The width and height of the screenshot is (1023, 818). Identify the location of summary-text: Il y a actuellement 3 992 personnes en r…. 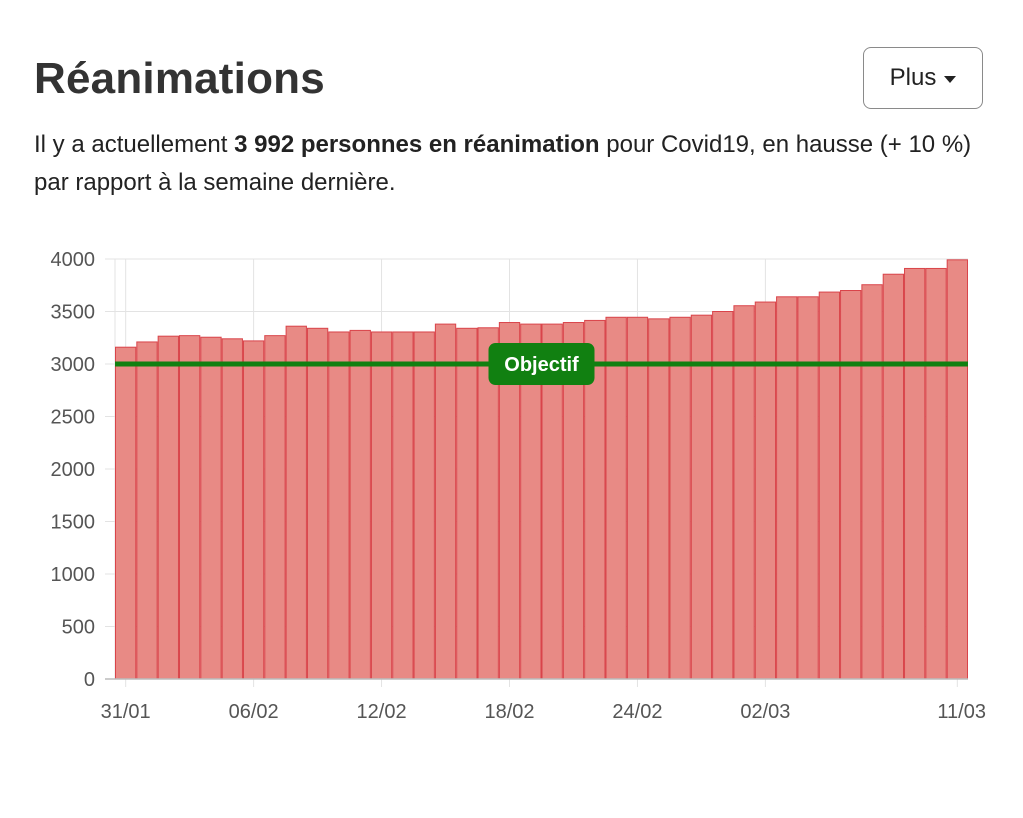
(521, 164).